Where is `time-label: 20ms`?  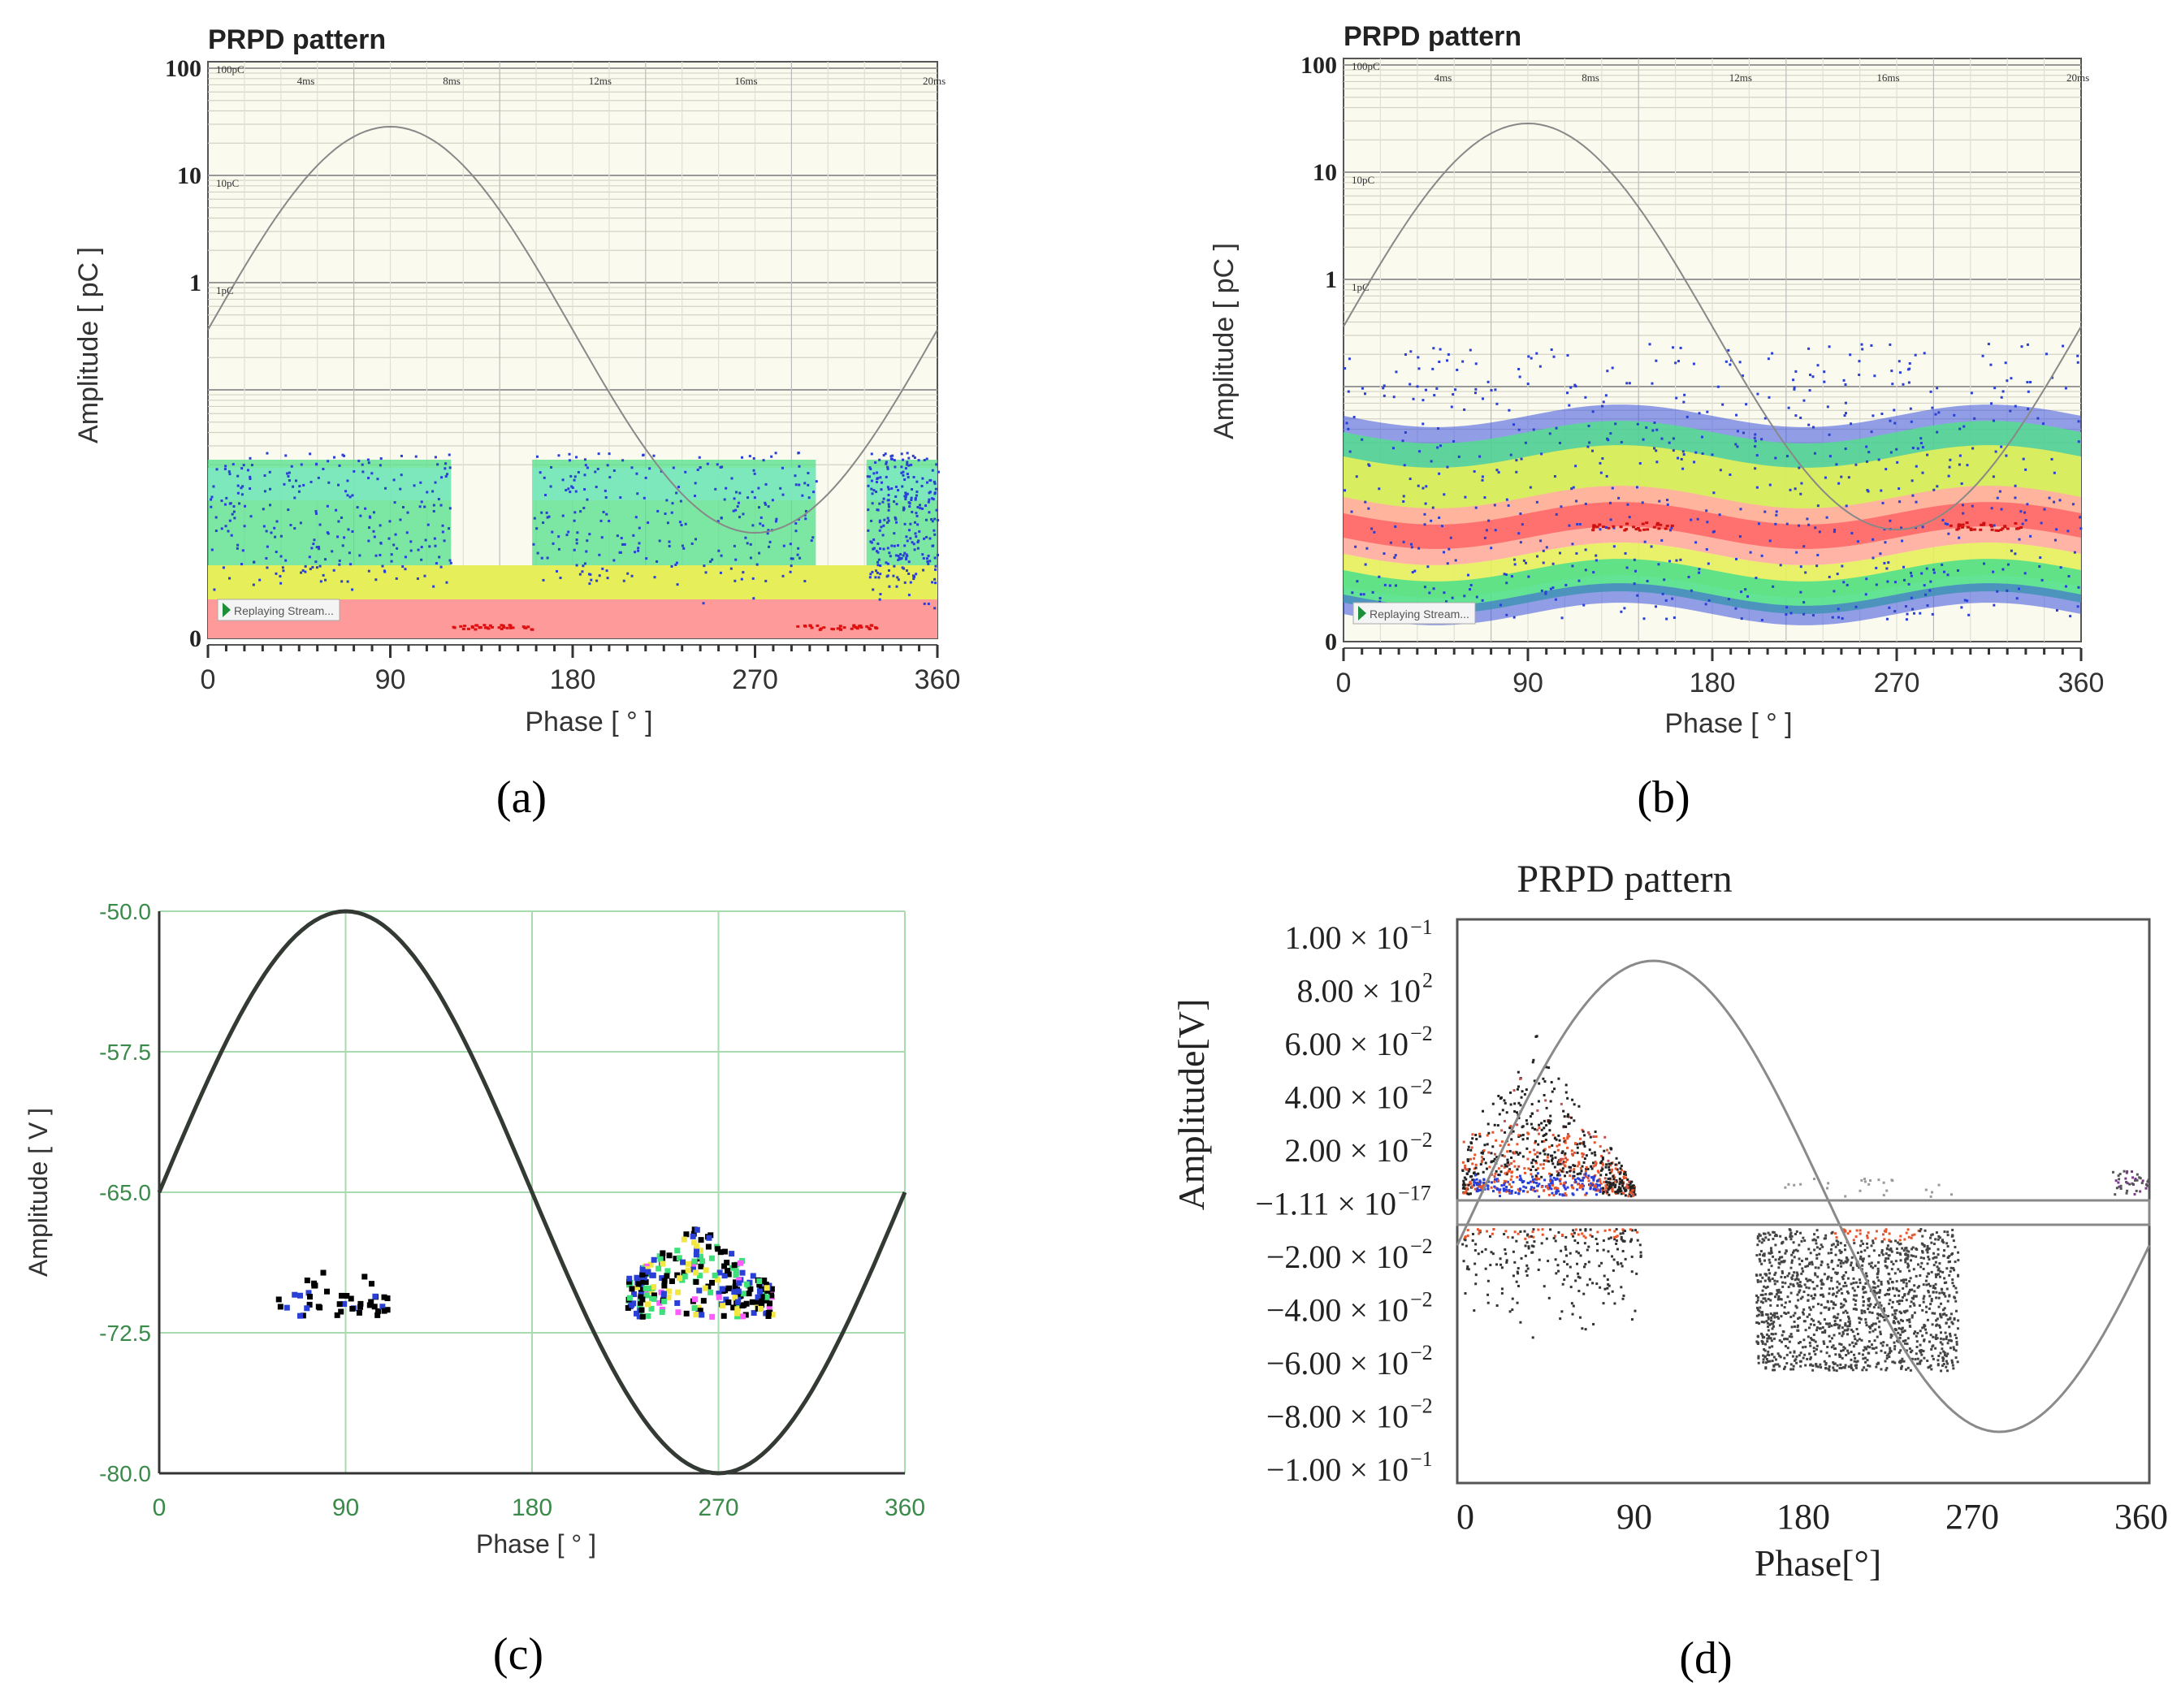 time-label: 20ms is located at coordinates (2077, 77).